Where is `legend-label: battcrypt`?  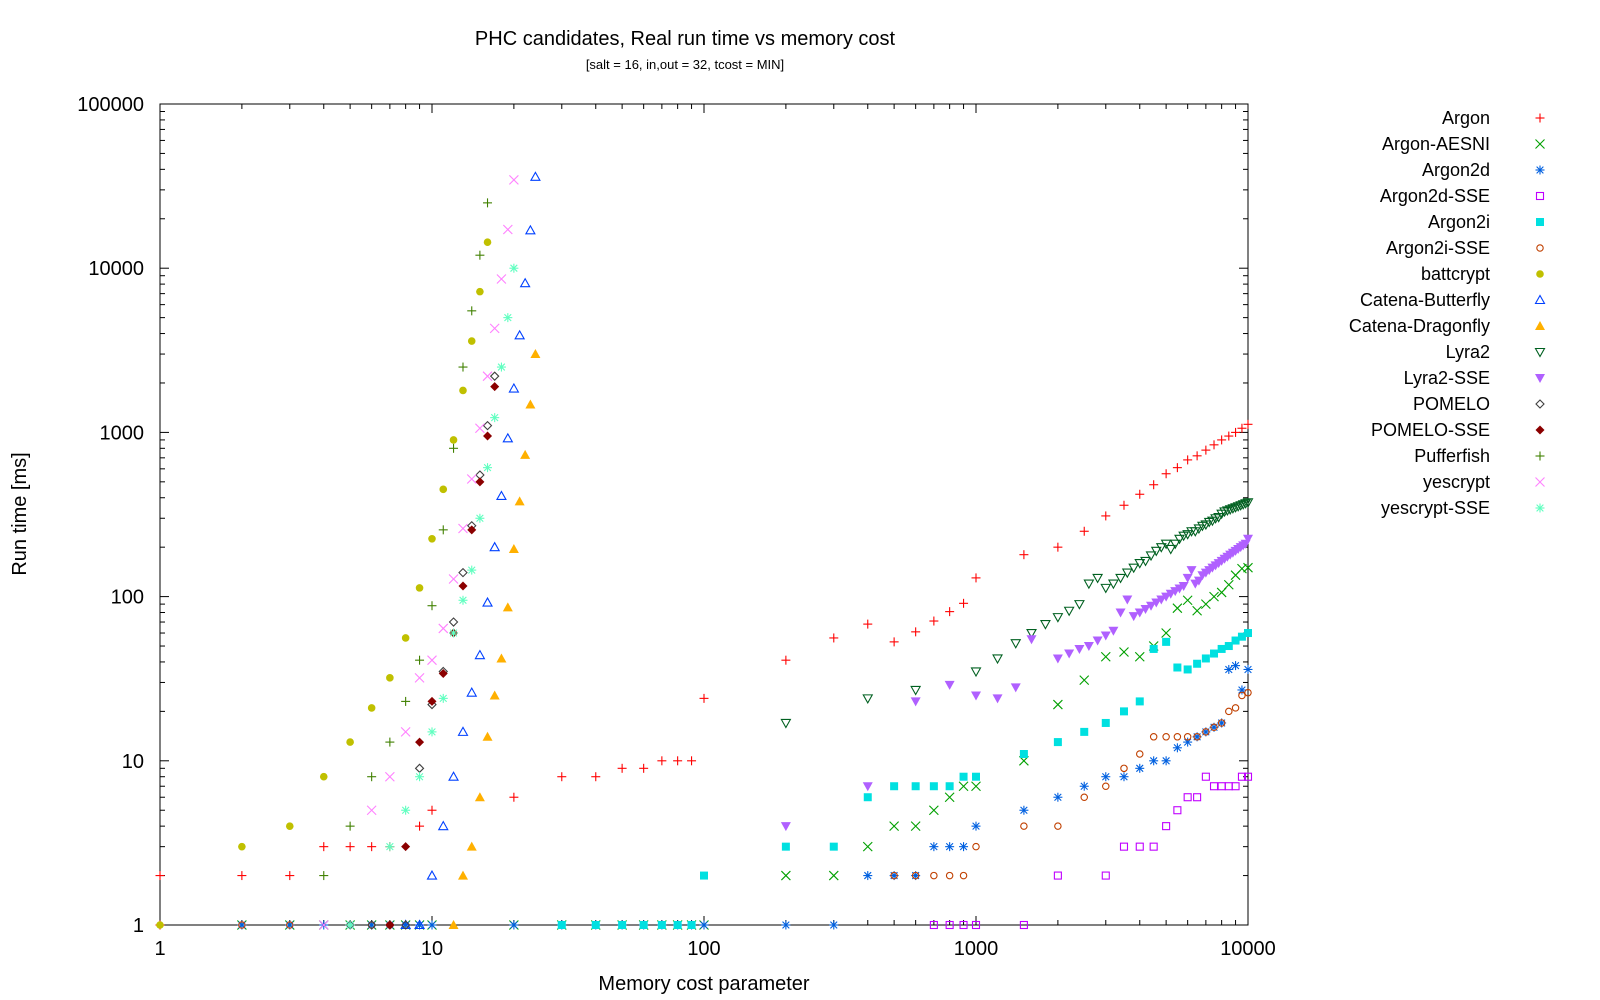 legend-label: battcrypt is located at coordinates (1455, 274).